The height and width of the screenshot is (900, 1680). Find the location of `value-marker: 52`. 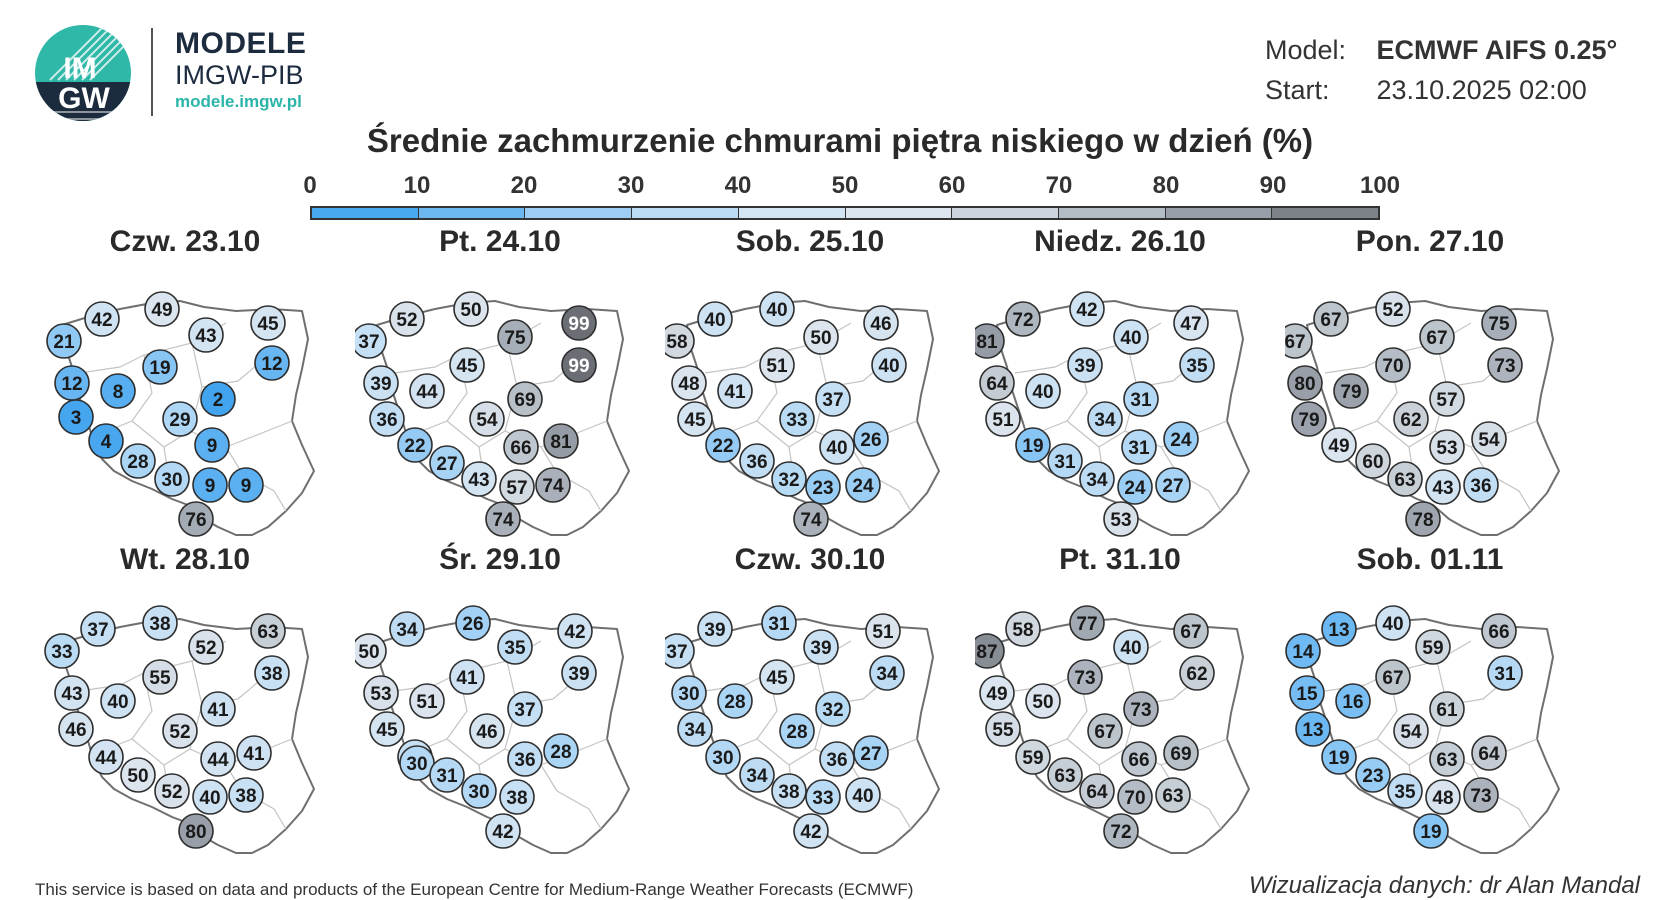

value-marker: 52 is located at coordinates (180, 731).